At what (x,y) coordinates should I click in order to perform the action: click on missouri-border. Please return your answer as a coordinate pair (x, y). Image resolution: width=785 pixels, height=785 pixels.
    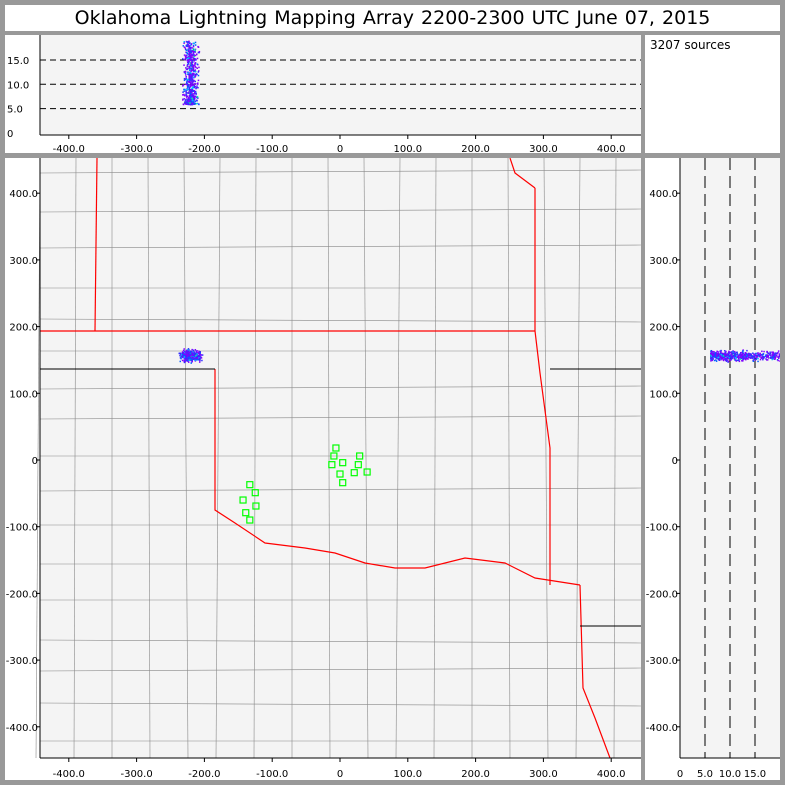
    Looking at the image, I should click on (522, 173).